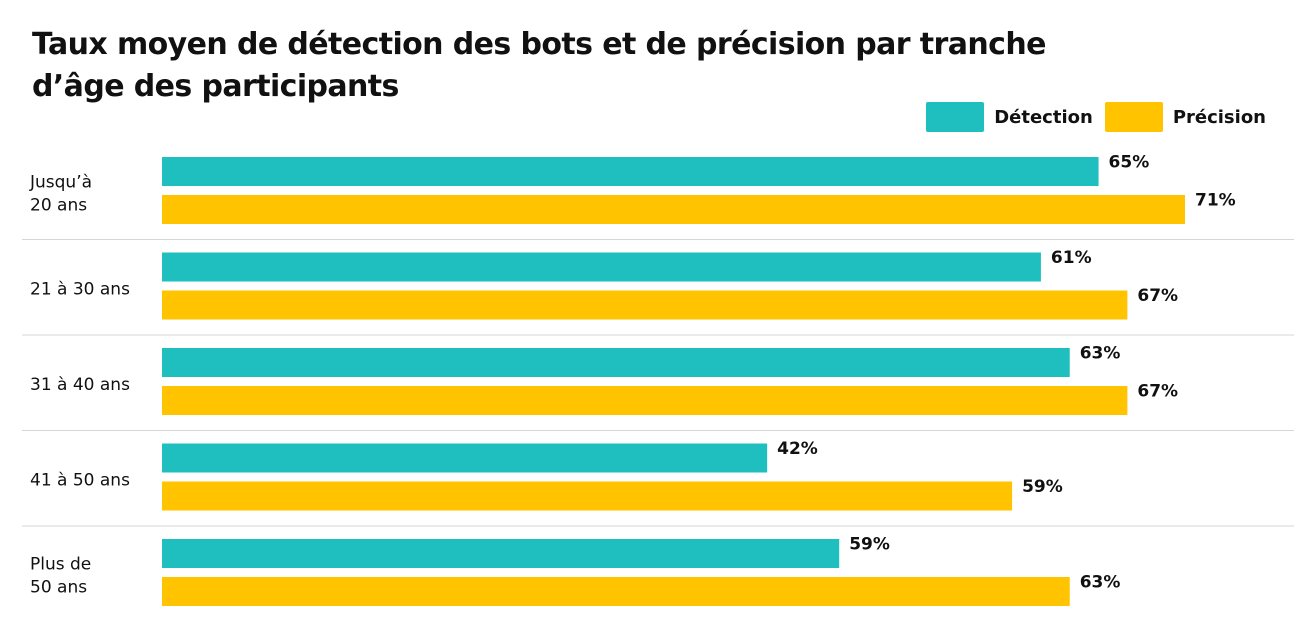 This screenshot has width=1304, height=638. Describe the element at coordinates (1215, 201) in the screenshot. I see `data-label: 71%` at that location.